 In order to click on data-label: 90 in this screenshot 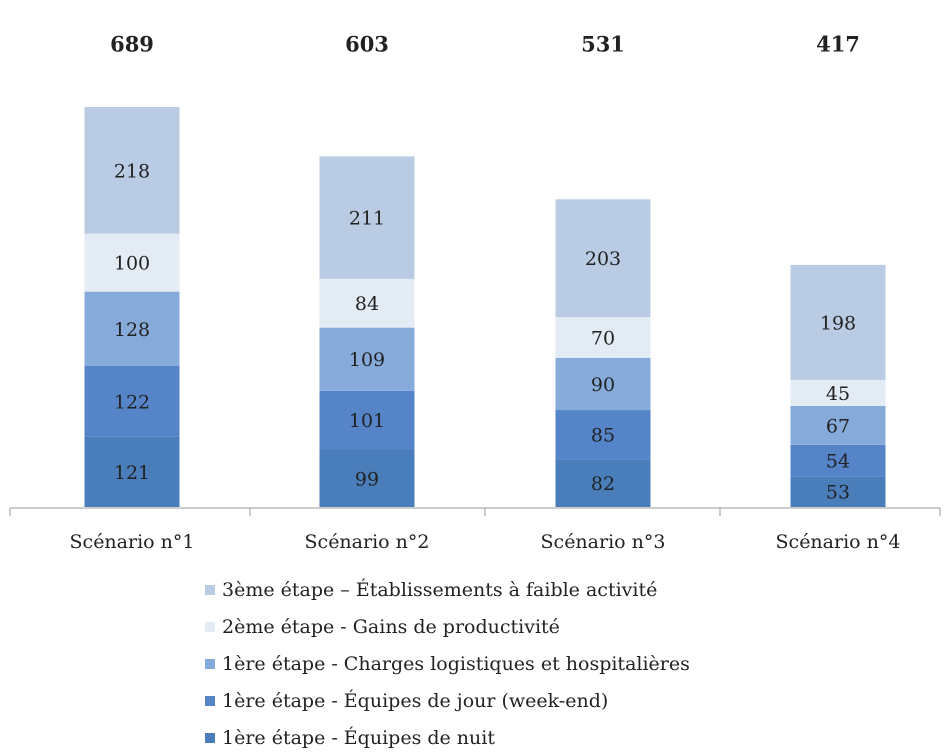, I will do `click(603, 385)`.